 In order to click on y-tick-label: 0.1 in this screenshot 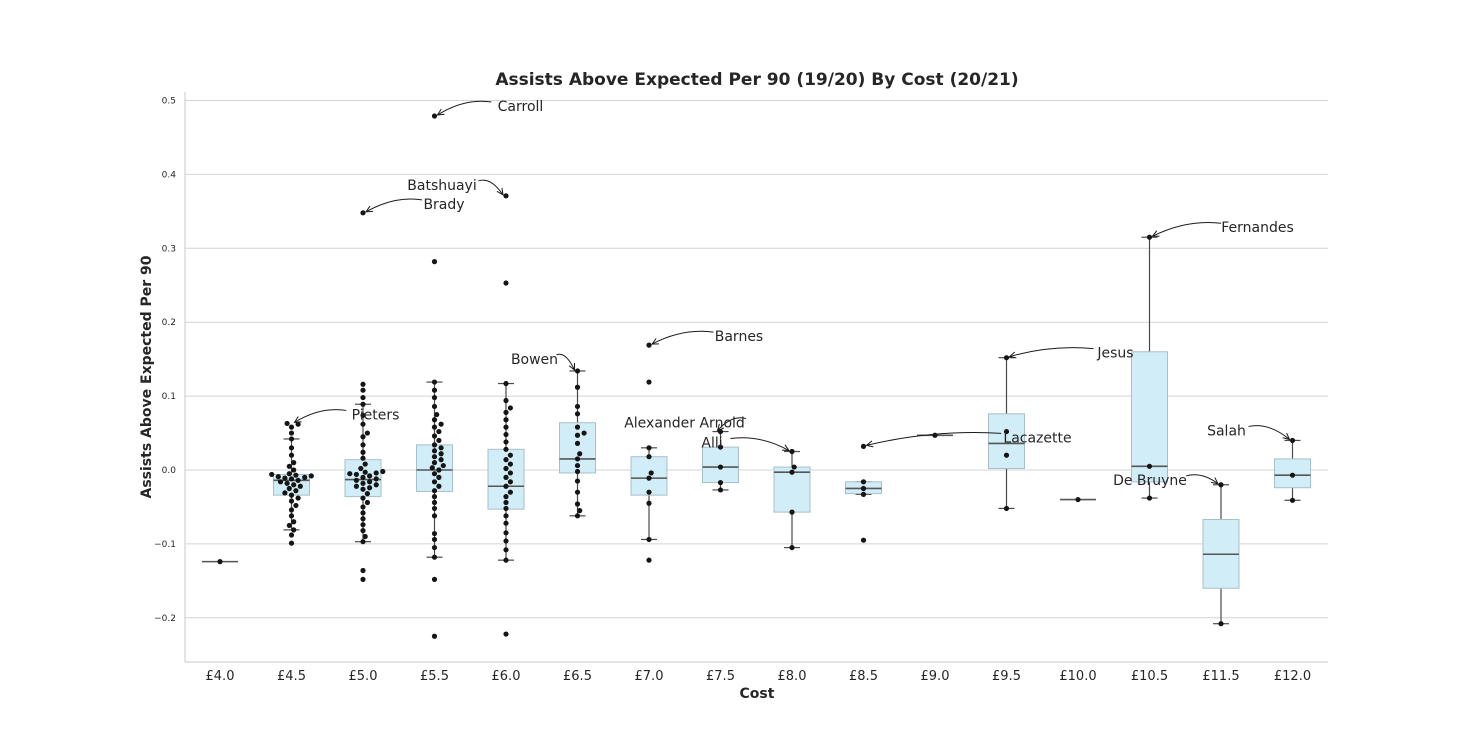, I will do `click(169, 397)`.